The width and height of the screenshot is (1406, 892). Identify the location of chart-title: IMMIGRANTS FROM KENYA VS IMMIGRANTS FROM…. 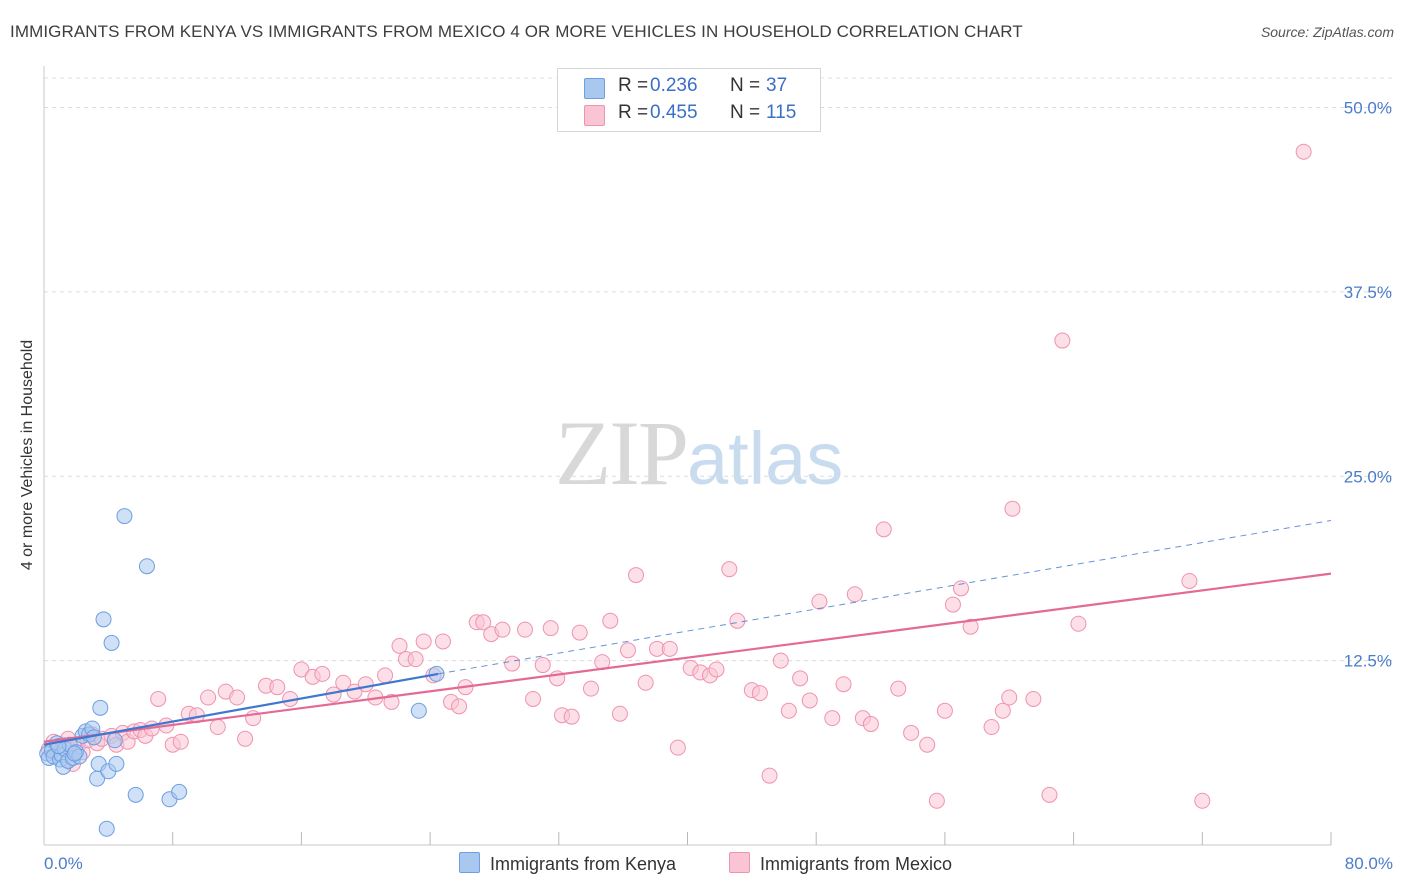
(516, 31).